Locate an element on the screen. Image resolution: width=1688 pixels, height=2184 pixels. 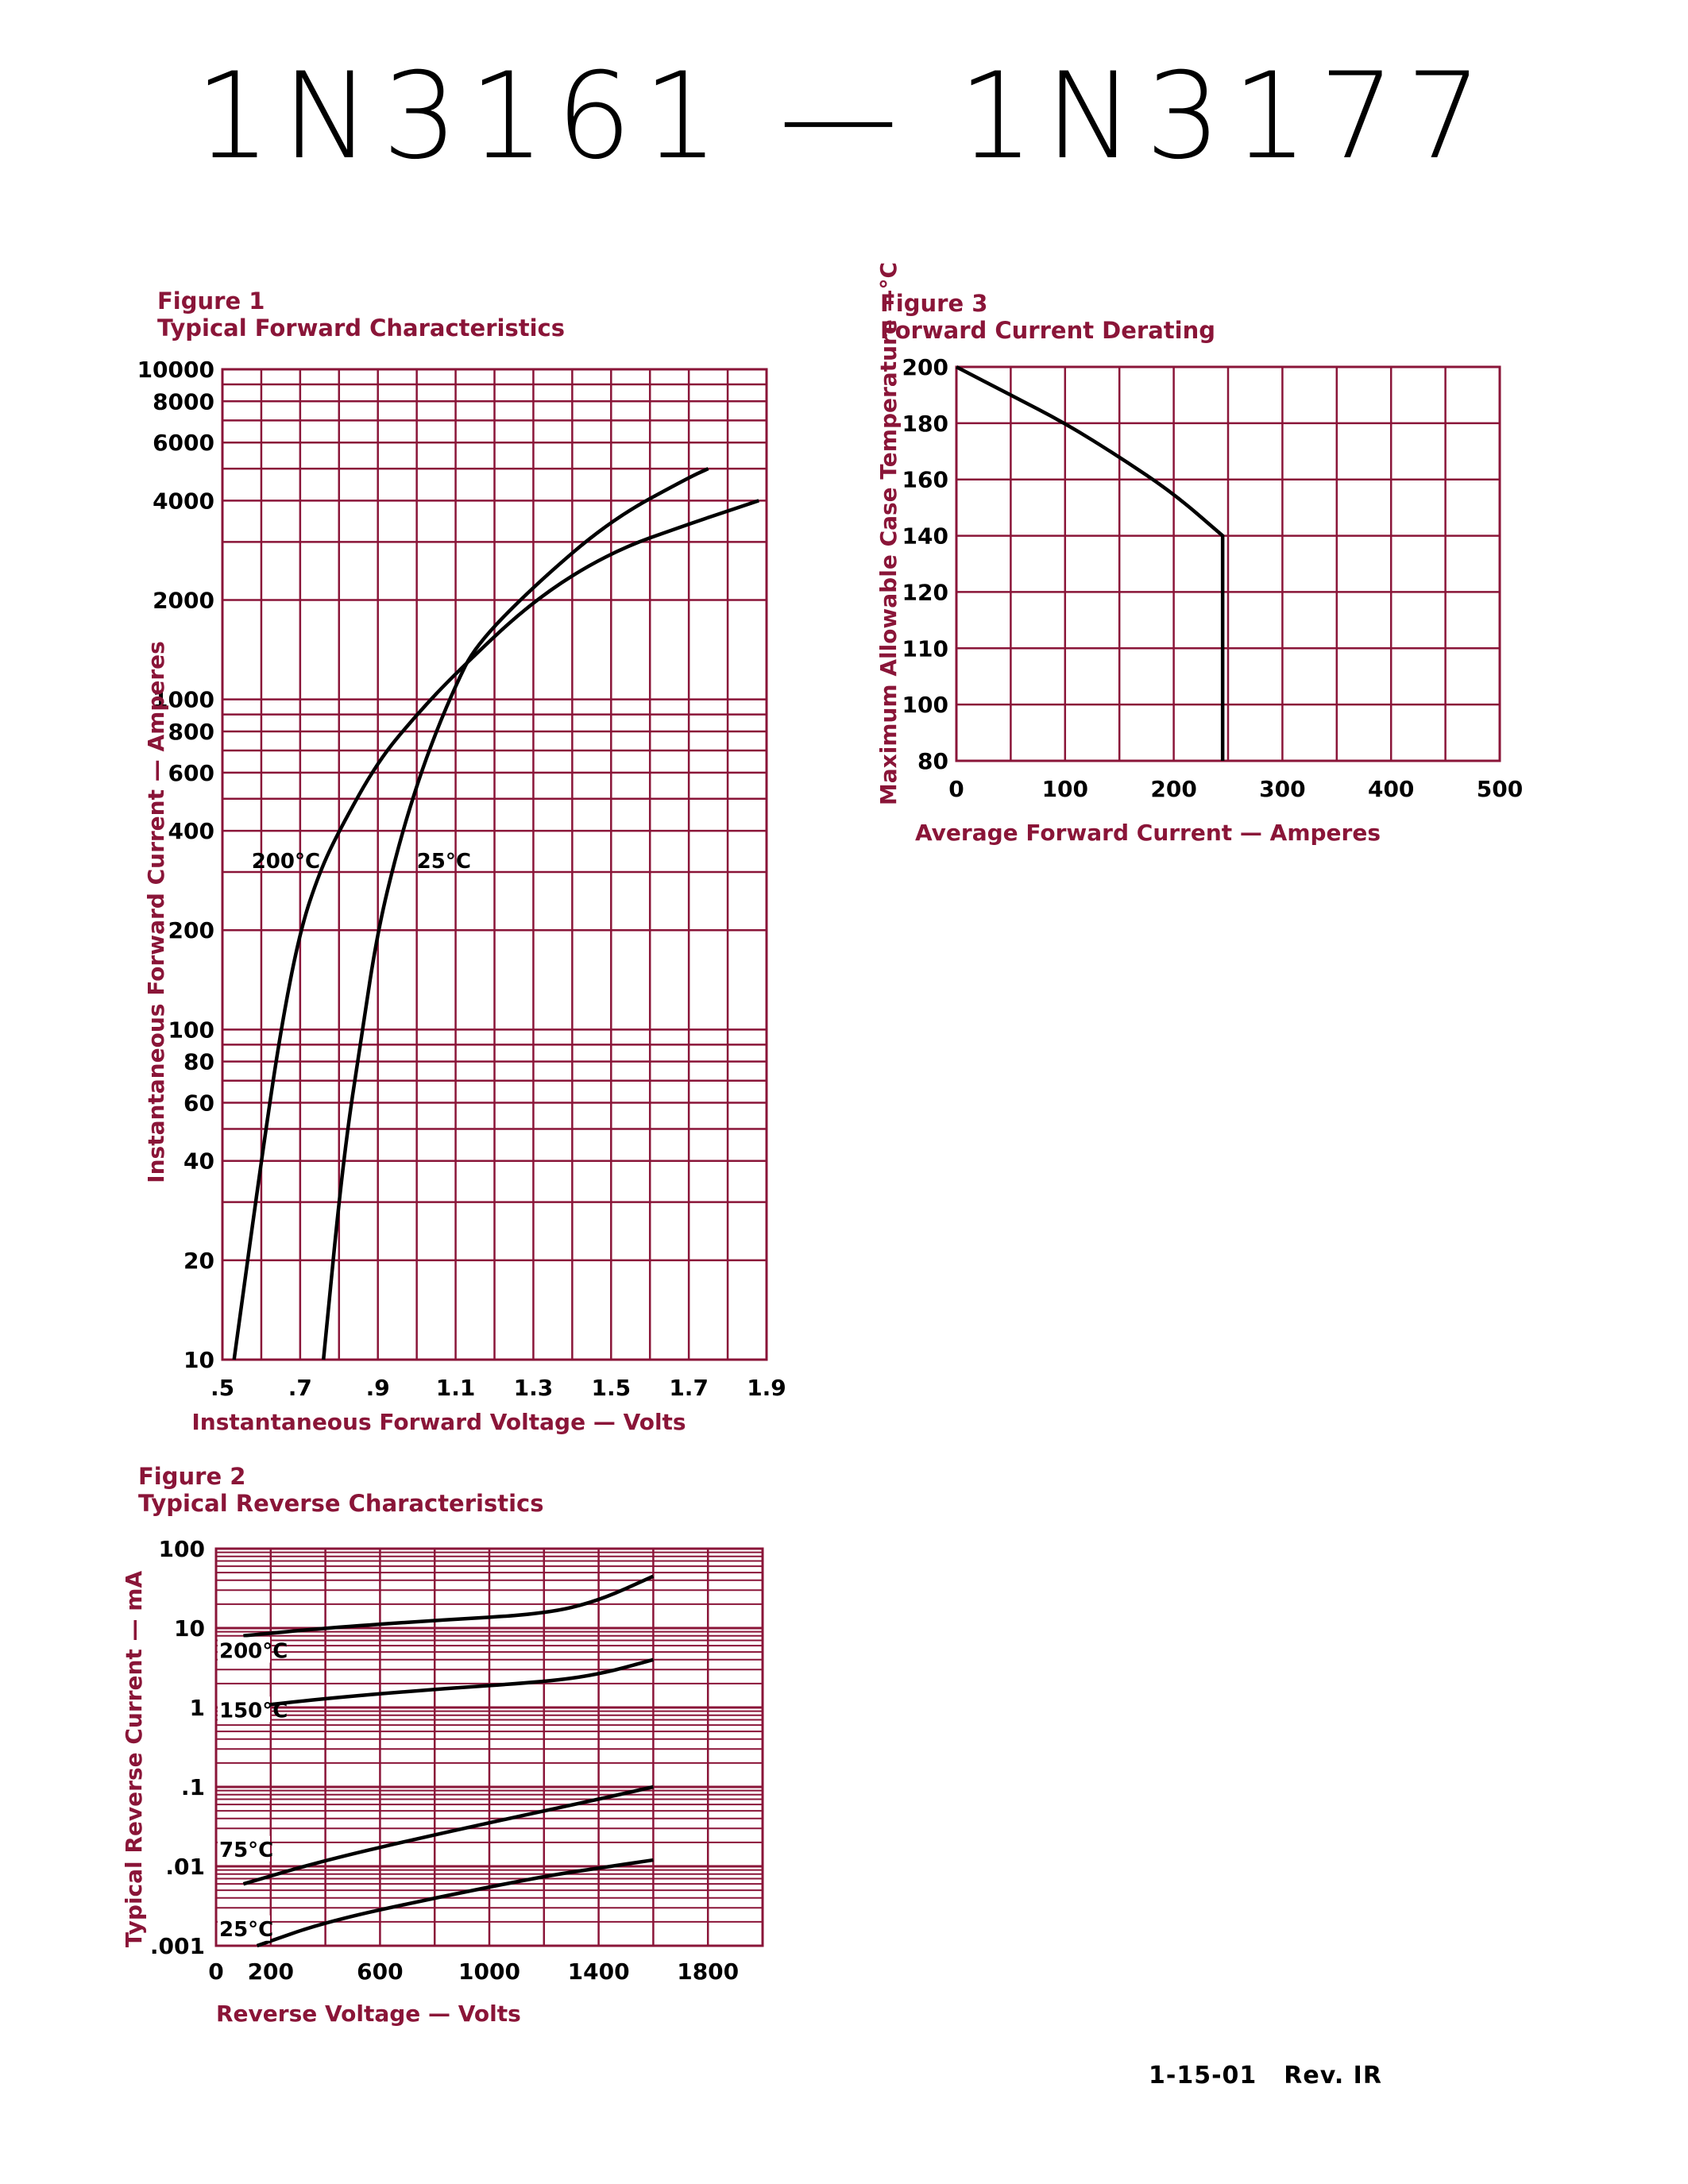
fig2-x-tick-label: 600 is located at coordinates (380, 1972).